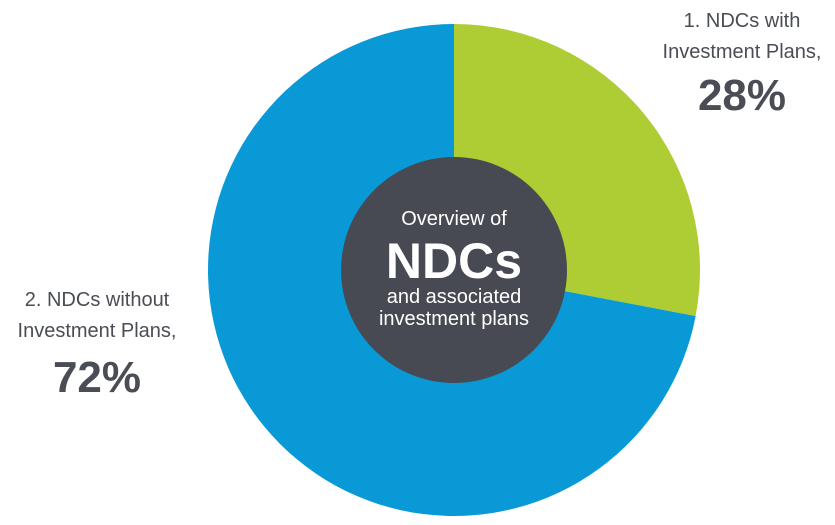  Describe the element at coordinates (97, 377) in the screenshot. I see `slice-2-value-label: 72%` at that location.